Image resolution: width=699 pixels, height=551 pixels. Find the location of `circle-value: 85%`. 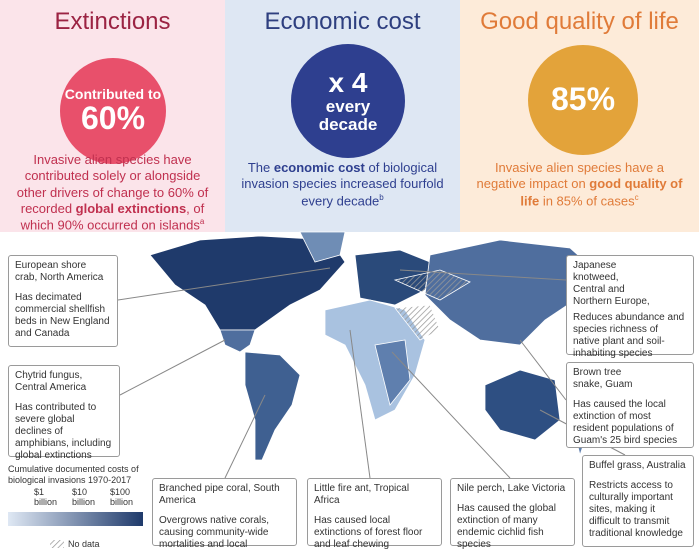

circle-value: 85% is located at coordinates (583, 99).